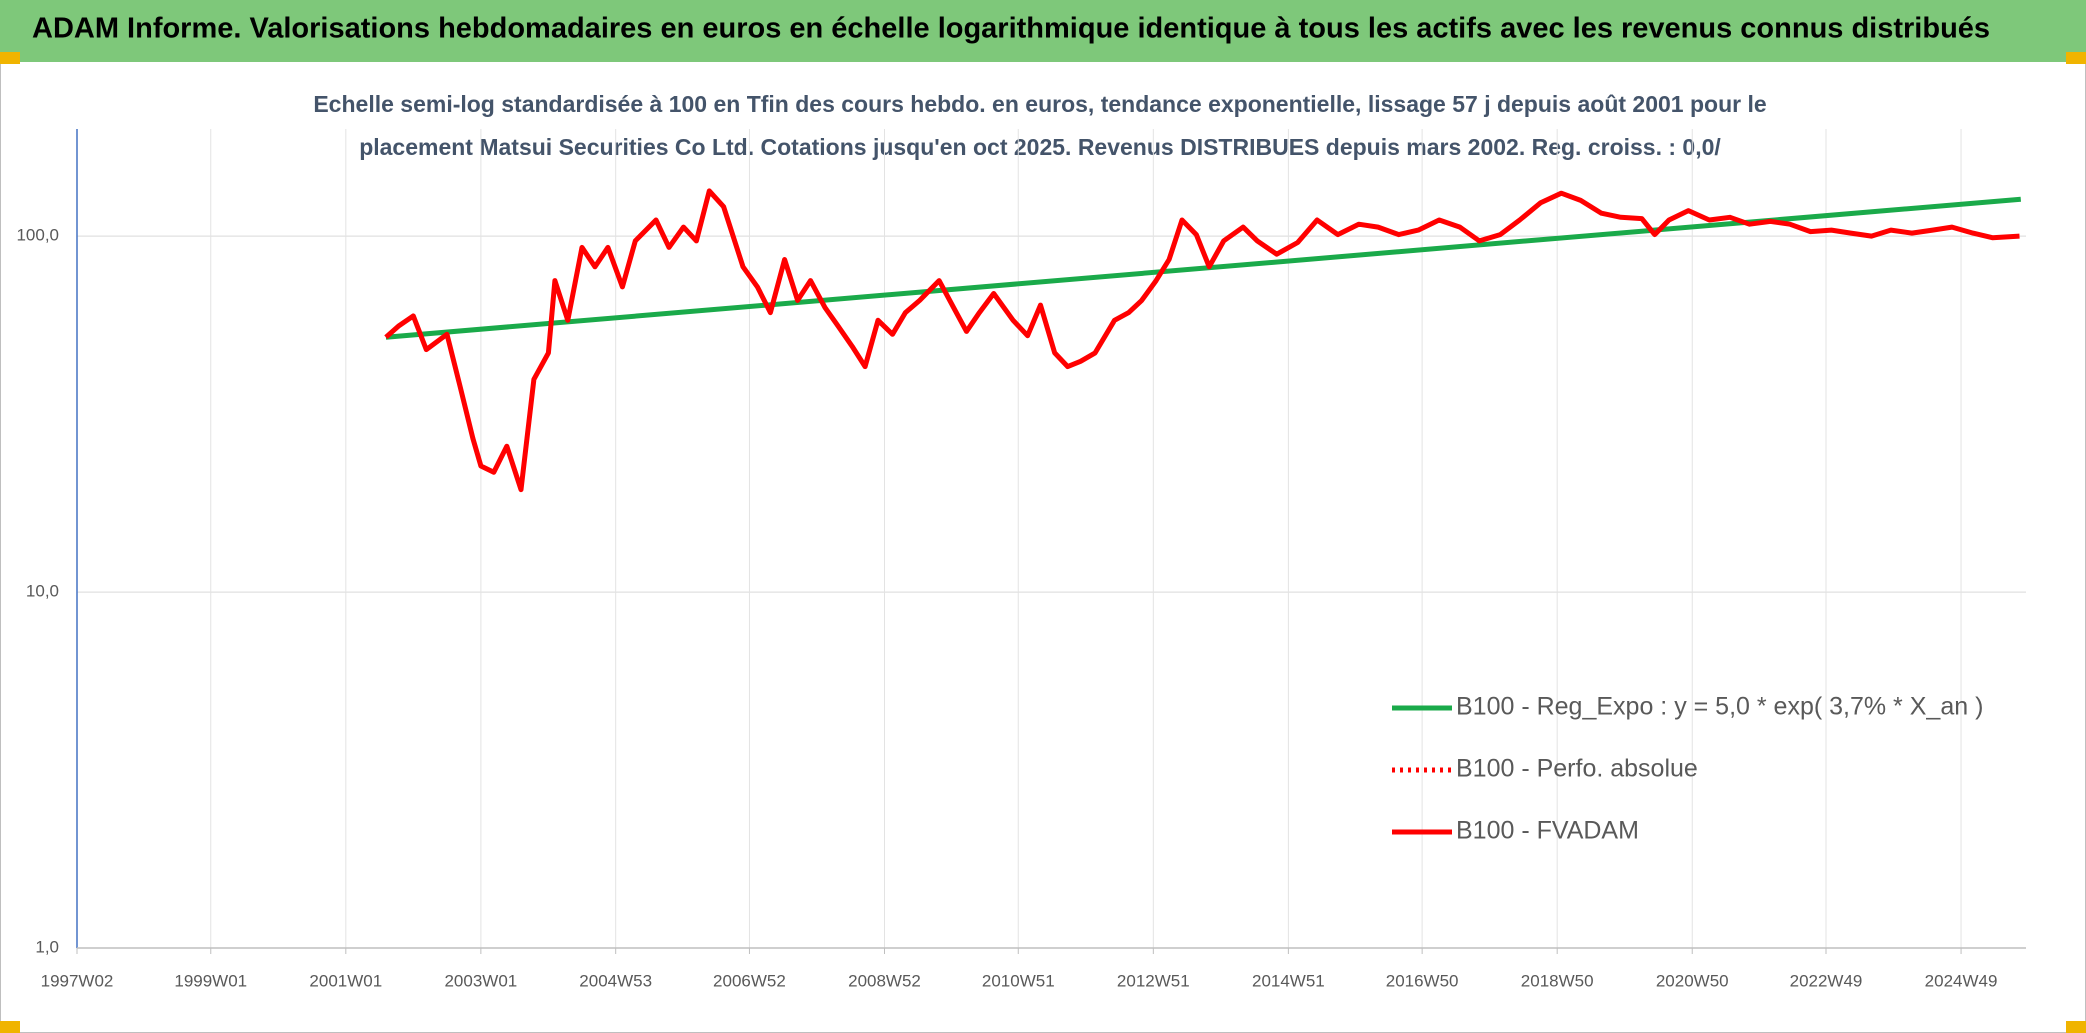 The width and height of the screenshot is (2086, 1033). What do you see at coordinates (47, 946) in the screenshot?
I see `y-tick-label: 1,0` at bounding box center [47, 946].